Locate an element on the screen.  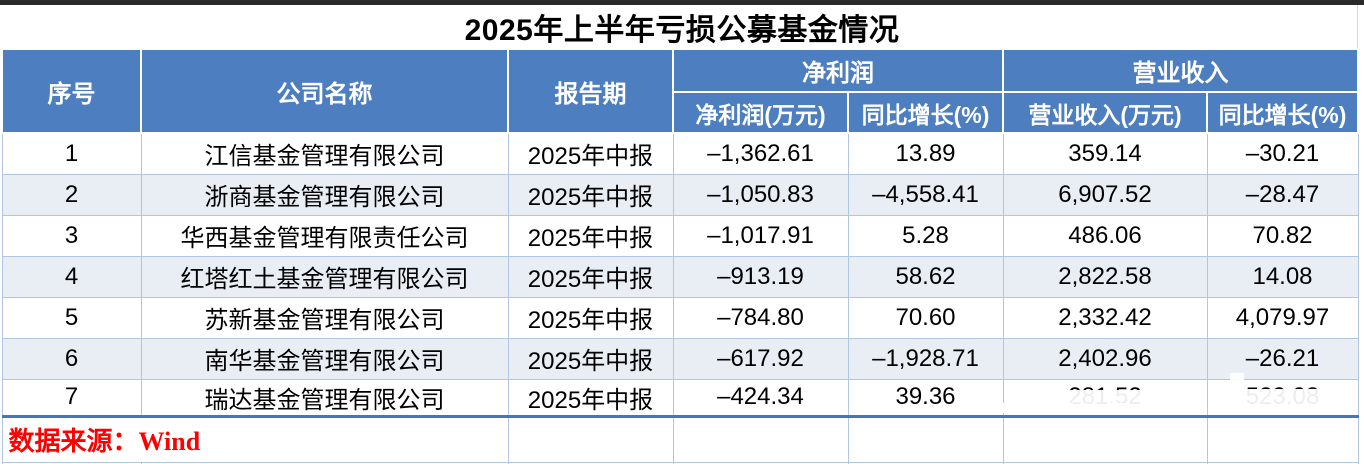
cell-net-profit-yoy: –1,928.71 is located at coordinates (925, 358).